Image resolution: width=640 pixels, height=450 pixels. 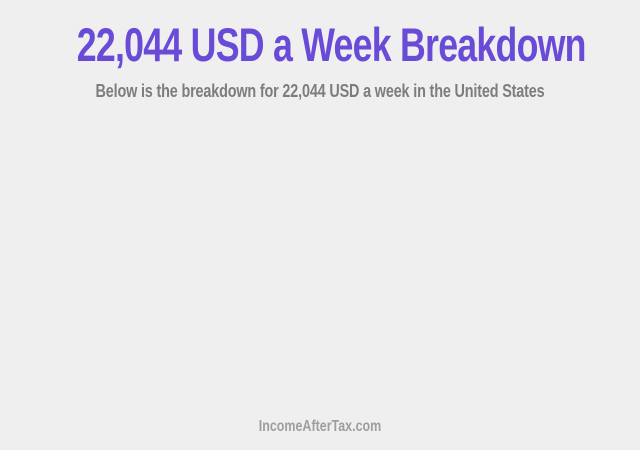 What do you see at coordinates (320, 426) in the screenshot?
I see `site-watermark: IncomeAfterTax.com` at bounding box center [320, 426].